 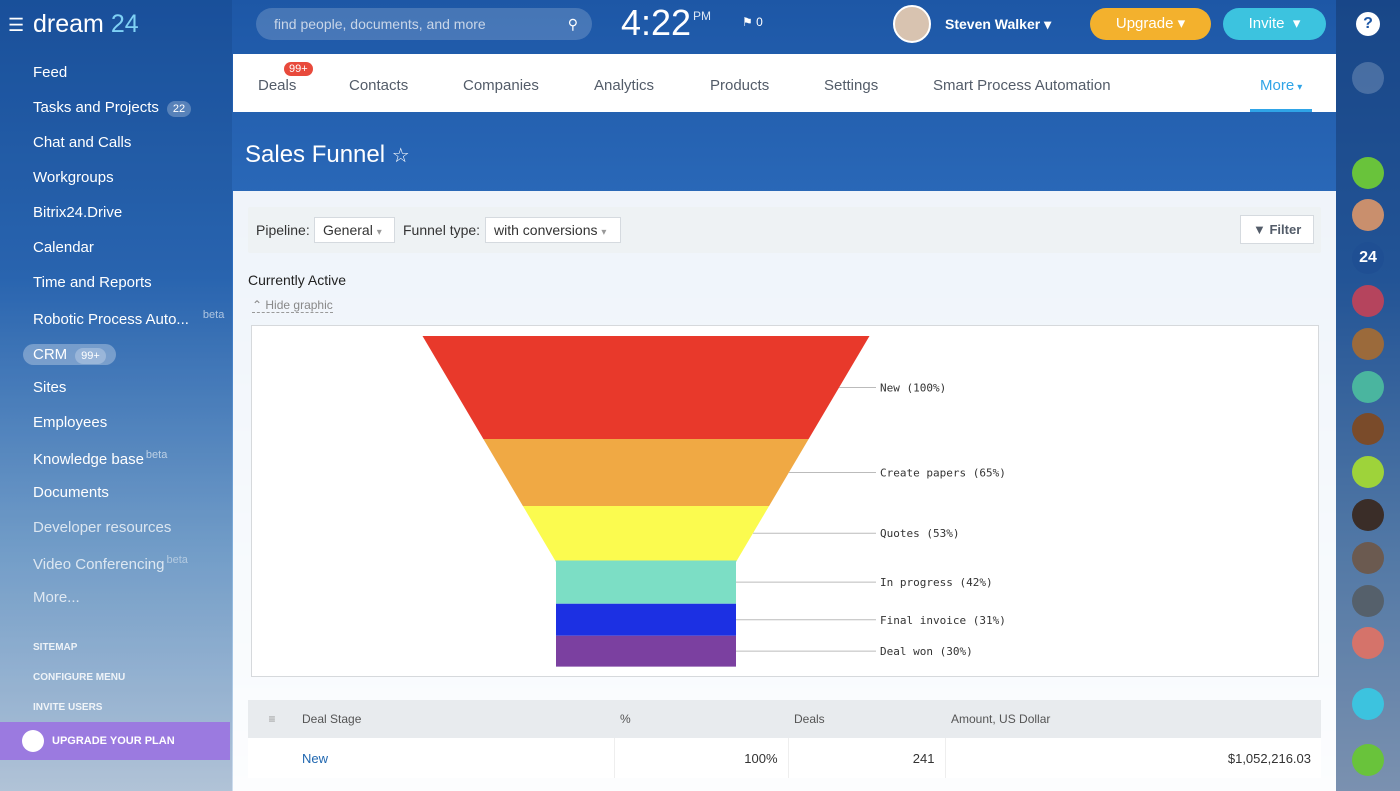 I want to click on column-header: Amount, US Dollar, so click(x=1001, y=719).